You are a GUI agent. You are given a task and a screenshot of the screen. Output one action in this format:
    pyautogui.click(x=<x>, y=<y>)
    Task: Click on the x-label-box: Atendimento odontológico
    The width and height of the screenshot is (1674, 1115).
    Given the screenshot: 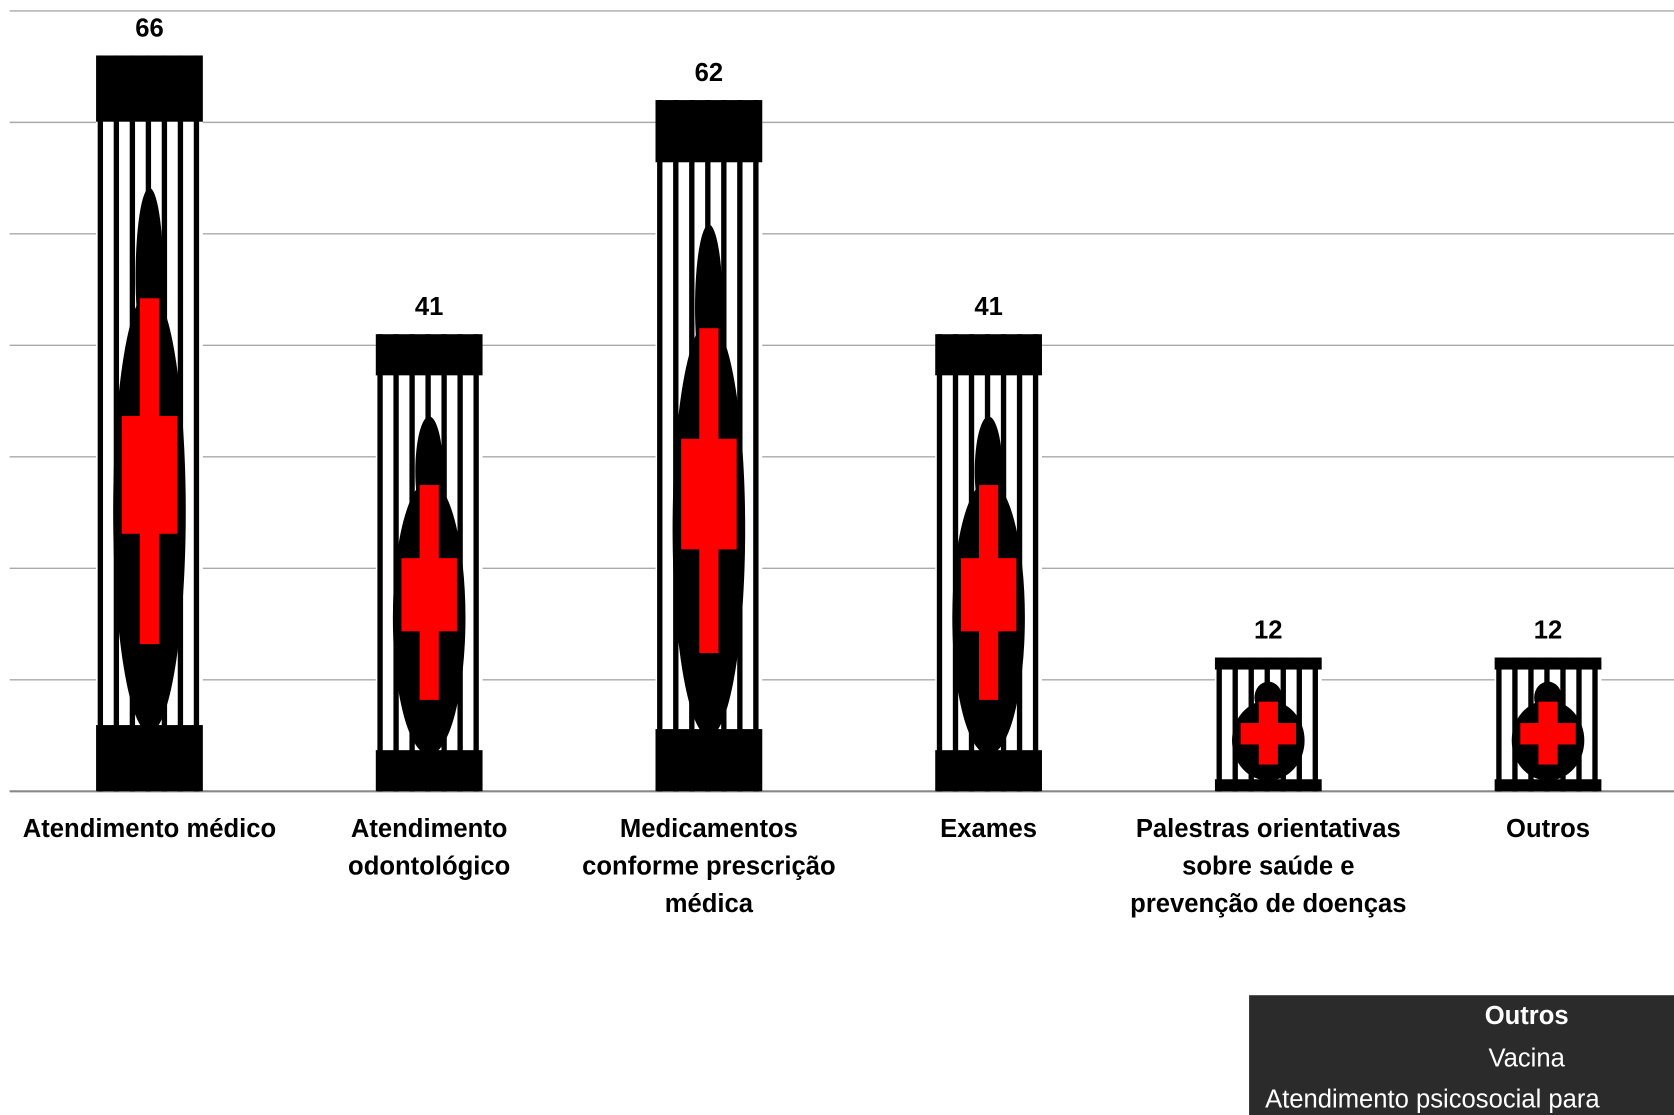 What is the action you would take?
    pyautogui.click(x=429, y=847)
    